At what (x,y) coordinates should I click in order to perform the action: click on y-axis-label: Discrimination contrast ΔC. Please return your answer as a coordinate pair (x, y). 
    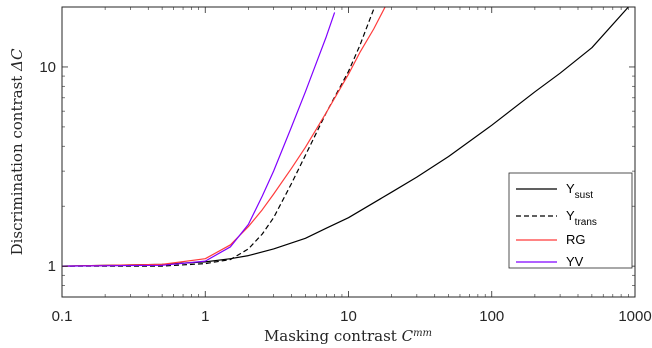
    Looking at the image, I should click on (17, 151).